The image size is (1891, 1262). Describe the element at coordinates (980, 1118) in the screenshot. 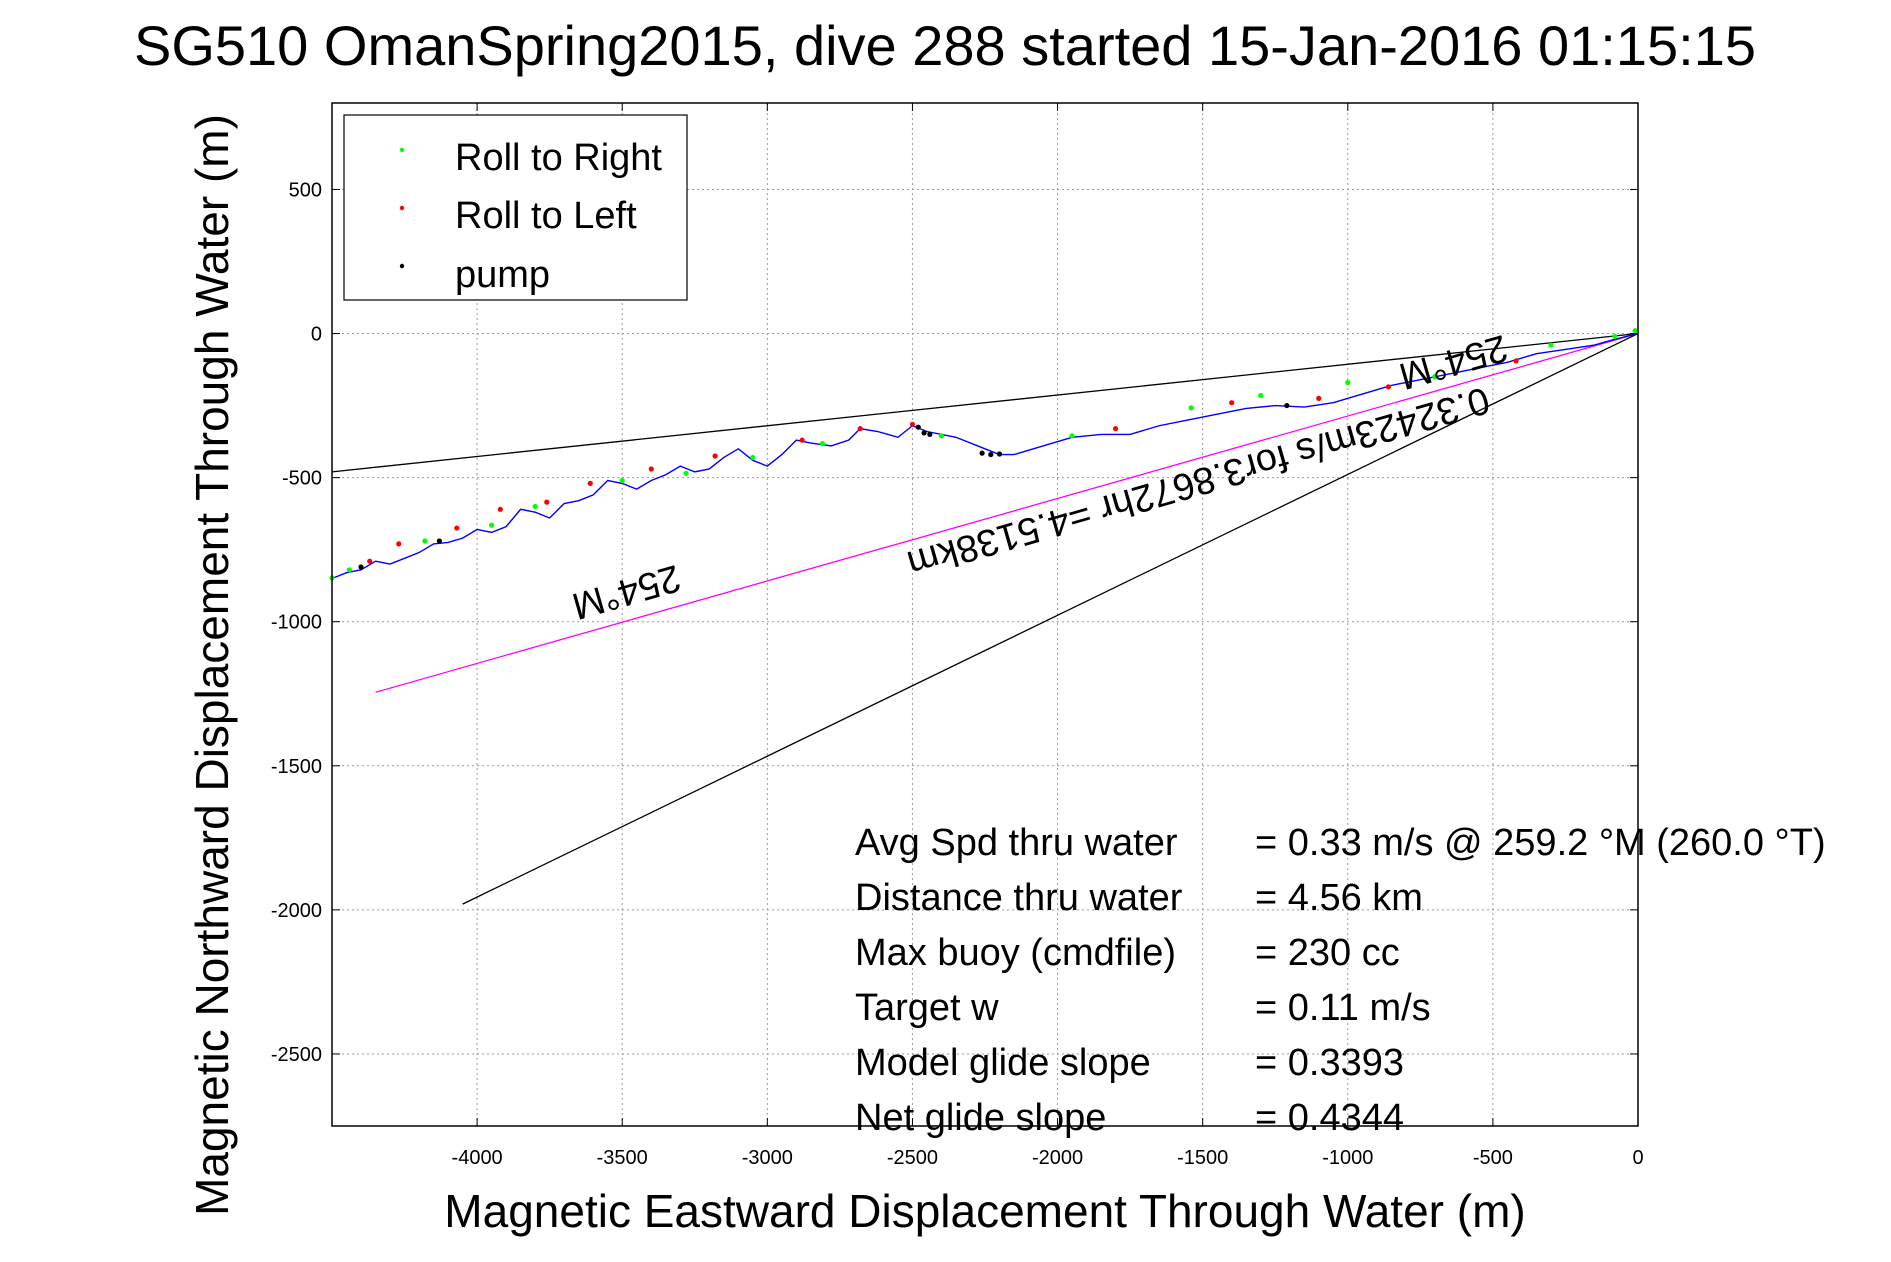

I see `stat-label-net-glide: Net glide slope` at that location.